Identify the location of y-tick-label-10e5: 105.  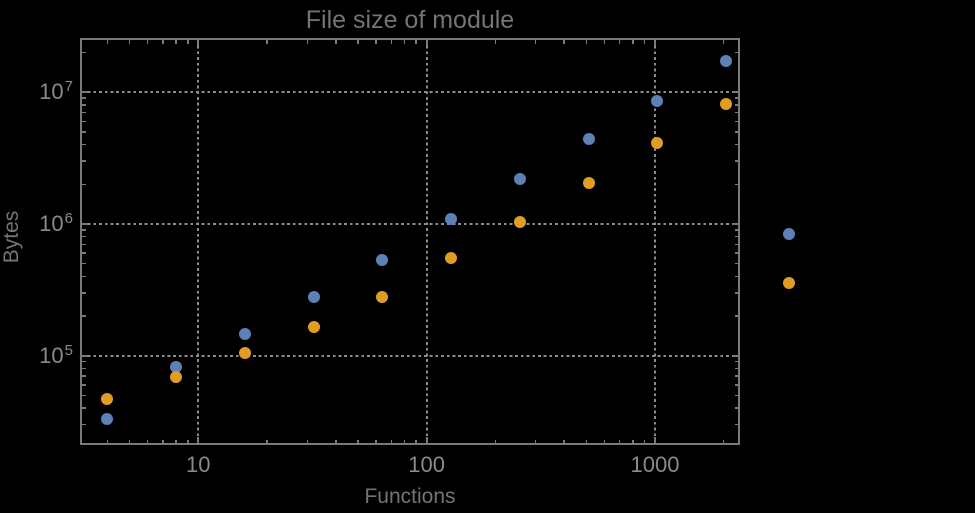
(36, 356).